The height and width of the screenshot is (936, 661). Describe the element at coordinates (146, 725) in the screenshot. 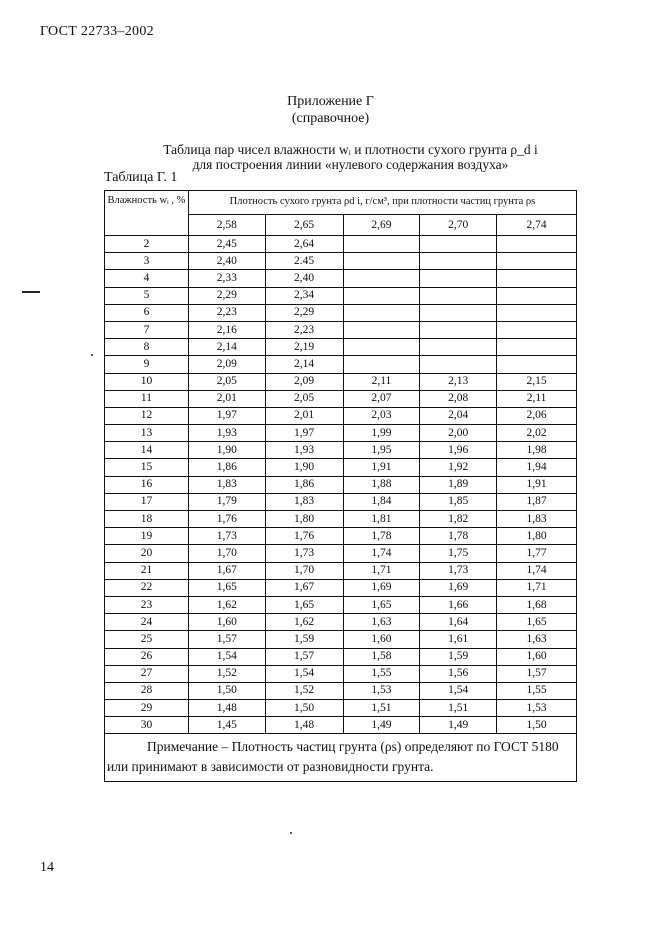

I see `moisture-cell: 30` at that location.